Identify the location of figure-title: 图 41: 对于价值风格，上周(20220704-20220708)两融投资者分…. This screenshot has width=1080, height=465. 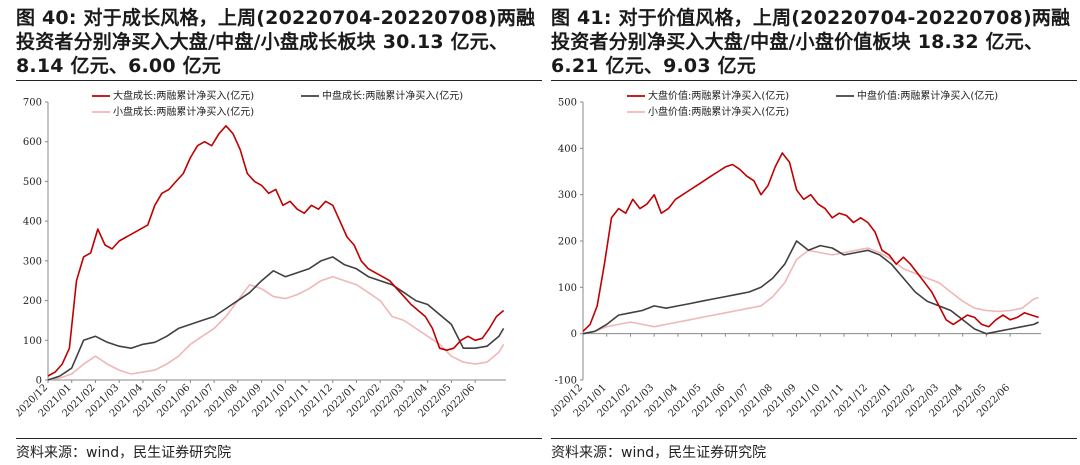
(811, 42).